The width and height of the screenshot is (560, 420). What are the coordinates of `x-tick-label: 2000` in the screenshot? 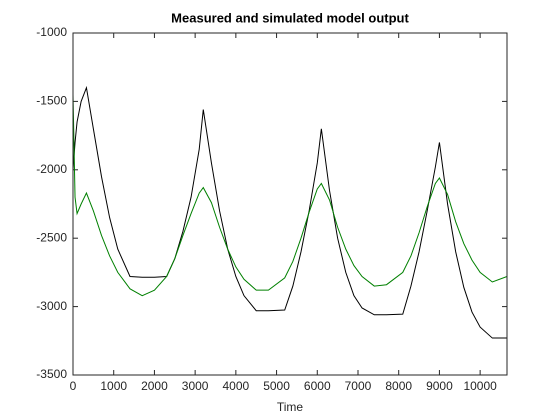 It's located at (154, 386).